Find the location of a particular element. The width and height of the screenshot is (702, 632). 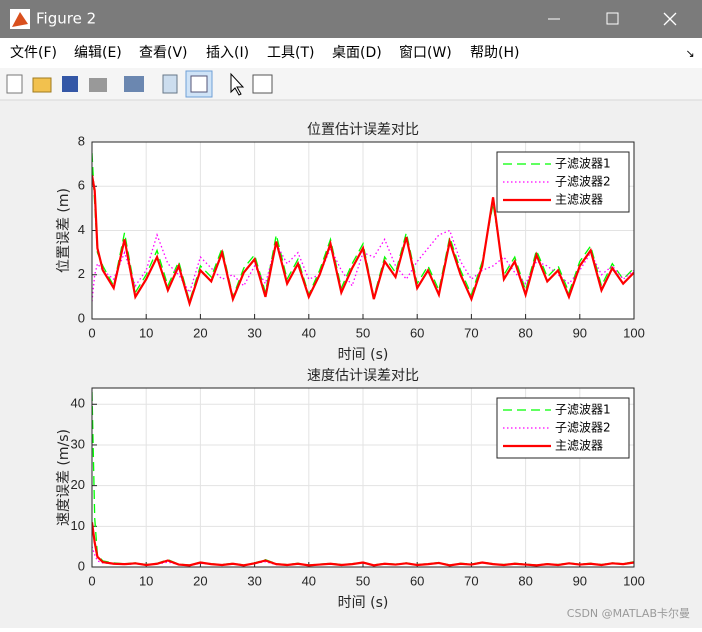

close-button is located at coordinates (670, 19).